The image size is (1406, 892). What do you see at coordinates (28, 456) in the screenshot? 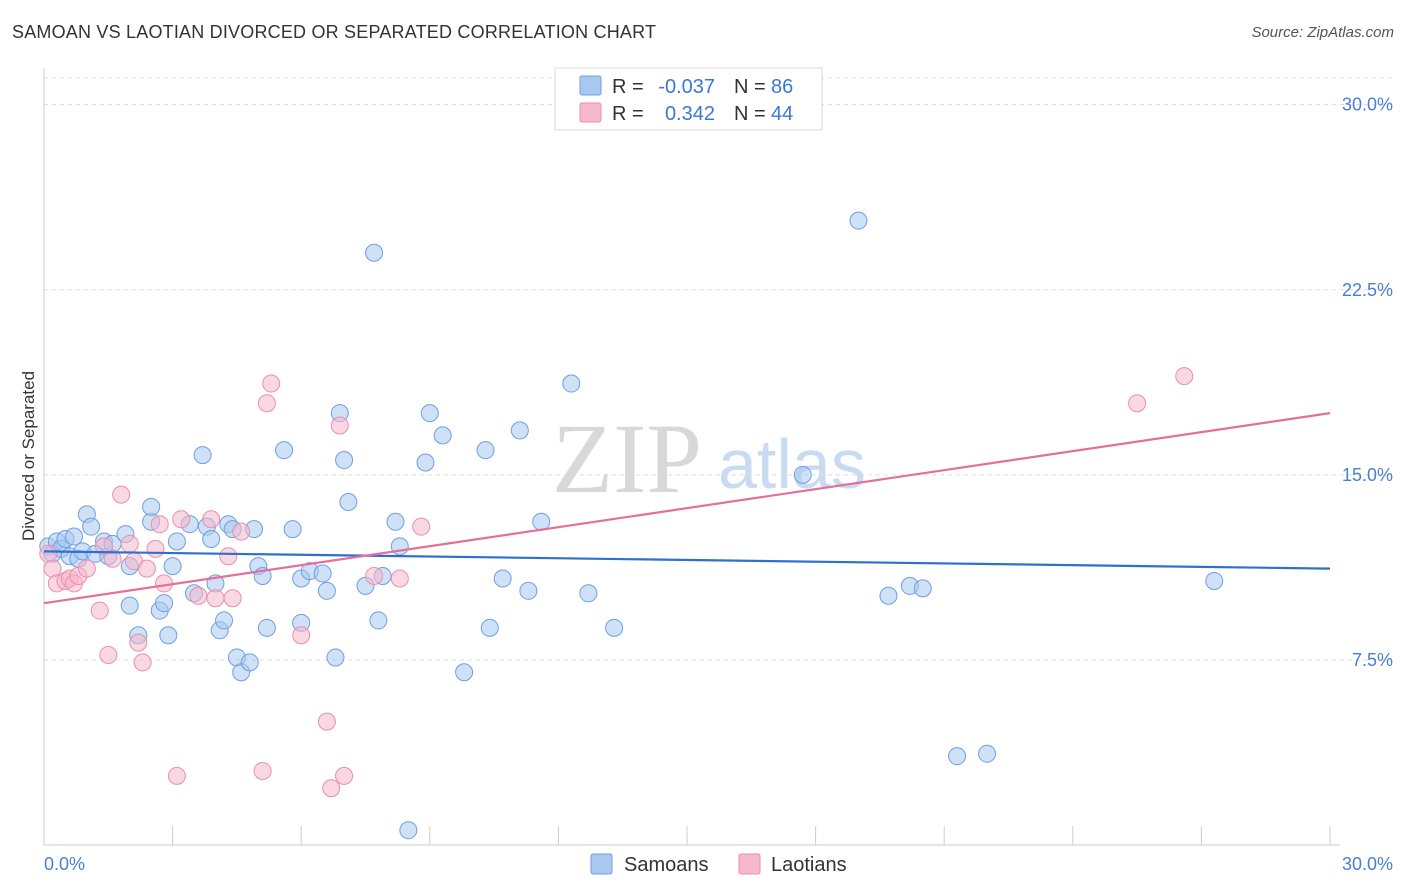
I see `y-axis-title: Divorced or Separated` at bounding box center [28, 456].